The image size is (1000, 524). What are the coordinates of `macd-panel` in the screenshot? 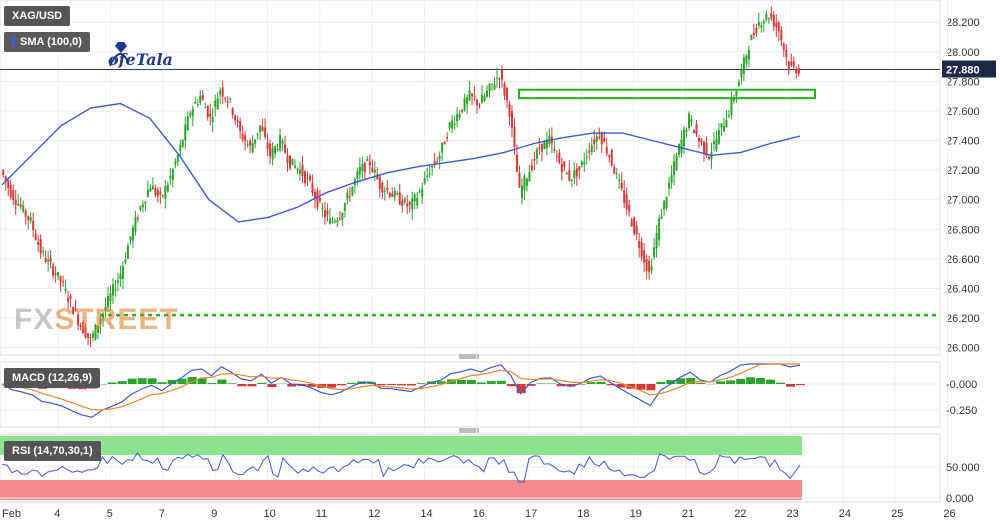 It's located at (470, 394).